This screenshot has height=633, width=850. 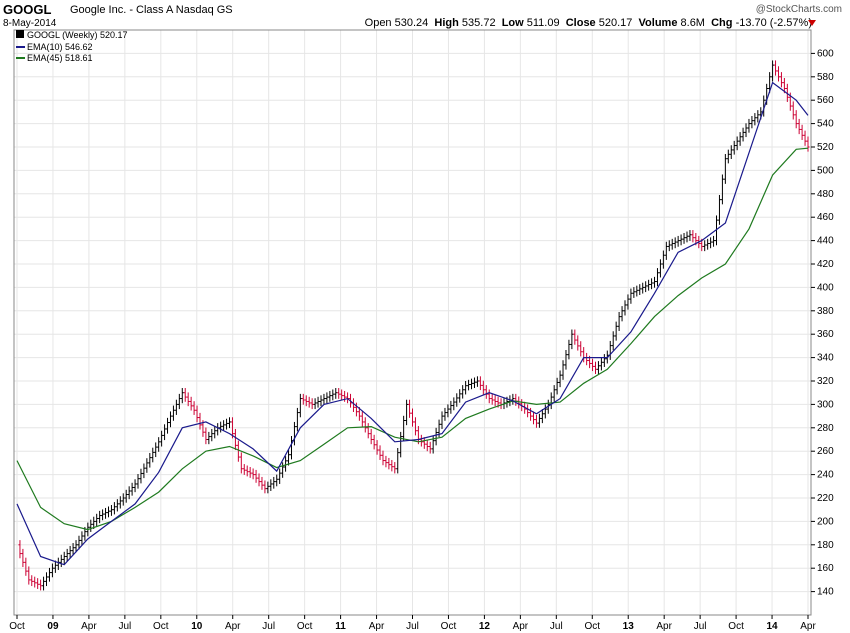 I want to click on y-tick-label: 480, so click(x=825, y=194).